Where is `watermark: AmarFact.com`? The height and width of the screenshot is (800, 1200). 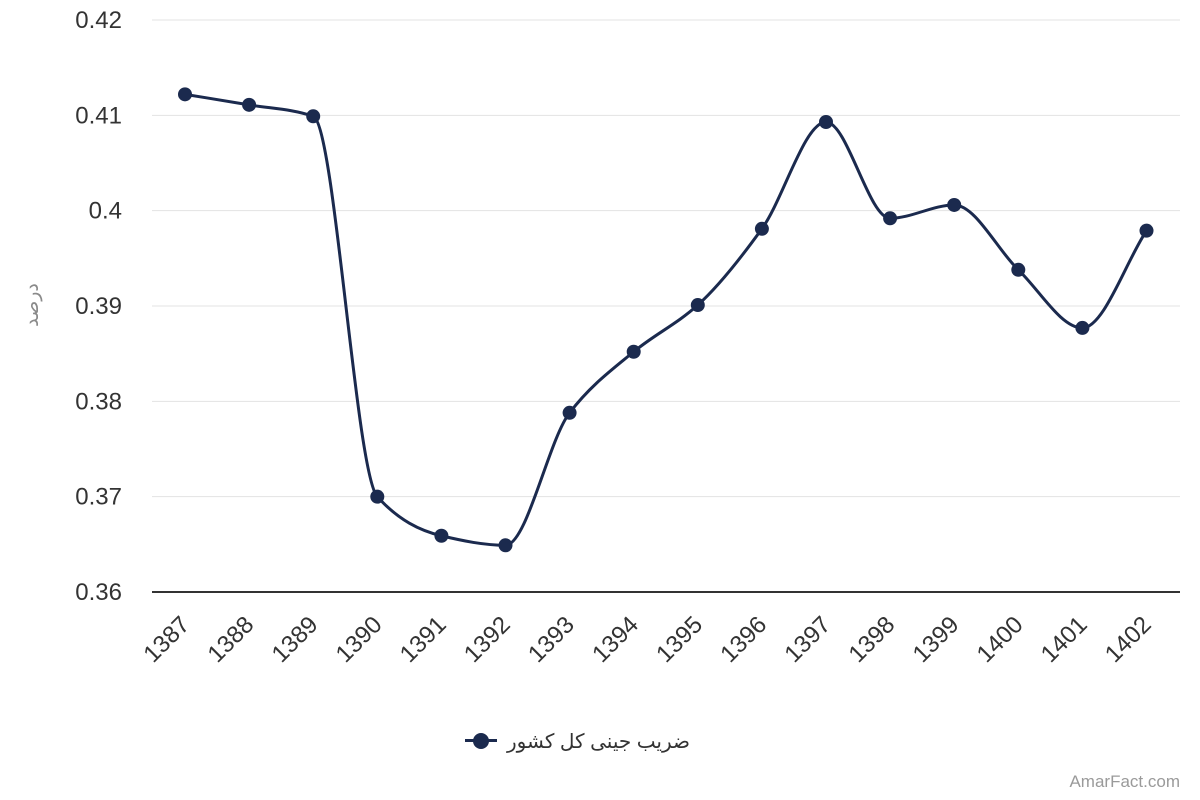
watermark: AmarFact.com is located at coordinates (1124, 781).